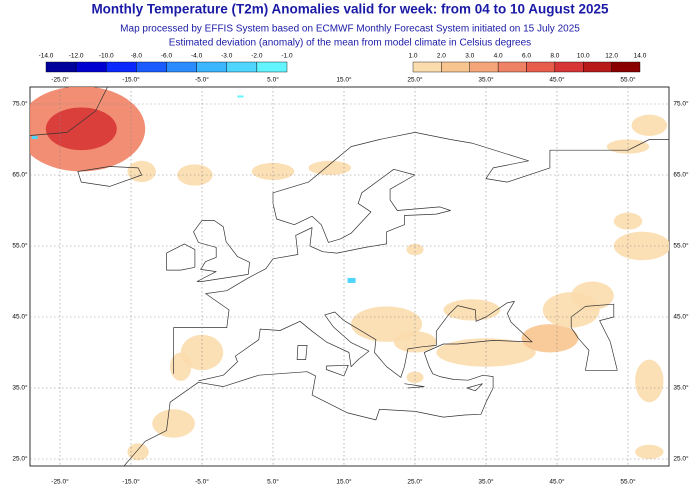  Describe the element at coordinates (287, 56) in the screenshot. I see `colorbar-label: -1.0` at that location.